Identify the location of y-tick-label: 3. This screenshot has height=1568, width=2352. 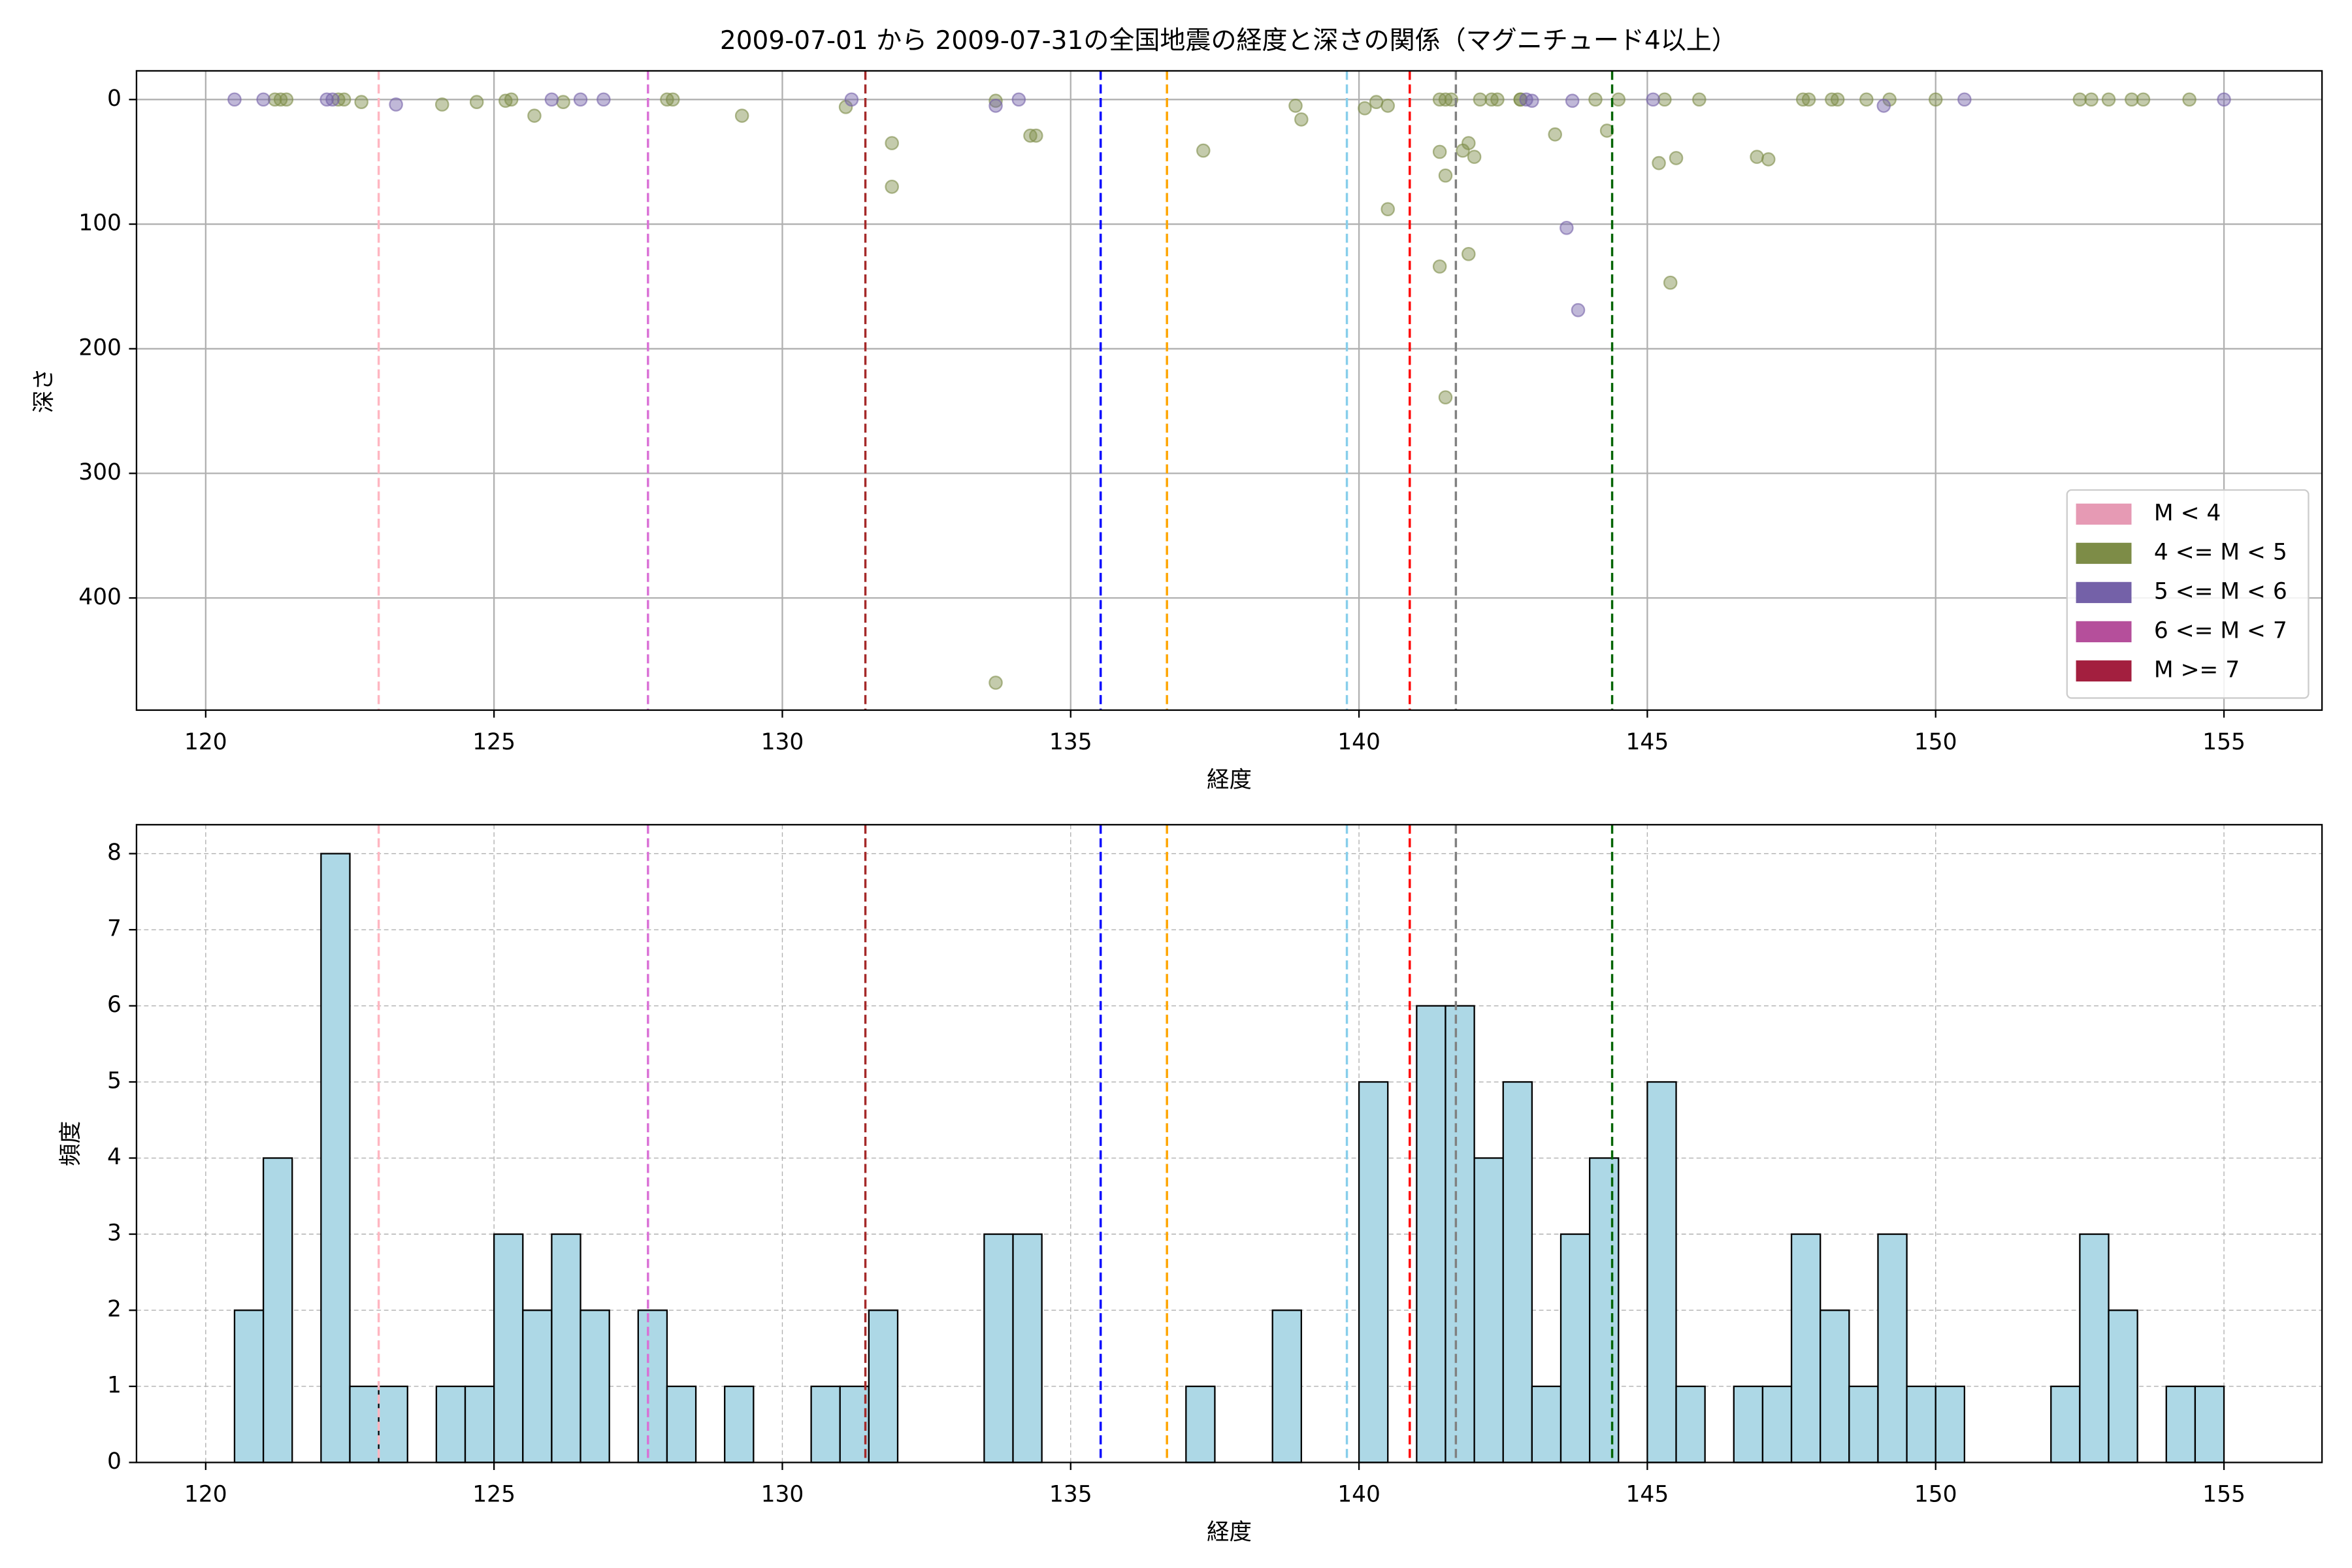
(114, 1233).